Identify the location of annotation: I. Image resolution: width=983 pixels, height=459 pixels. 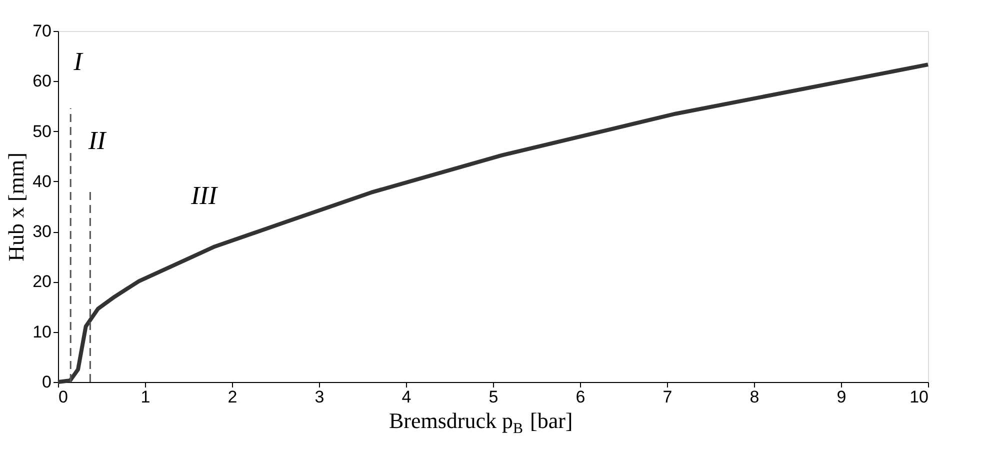
(78, 61).